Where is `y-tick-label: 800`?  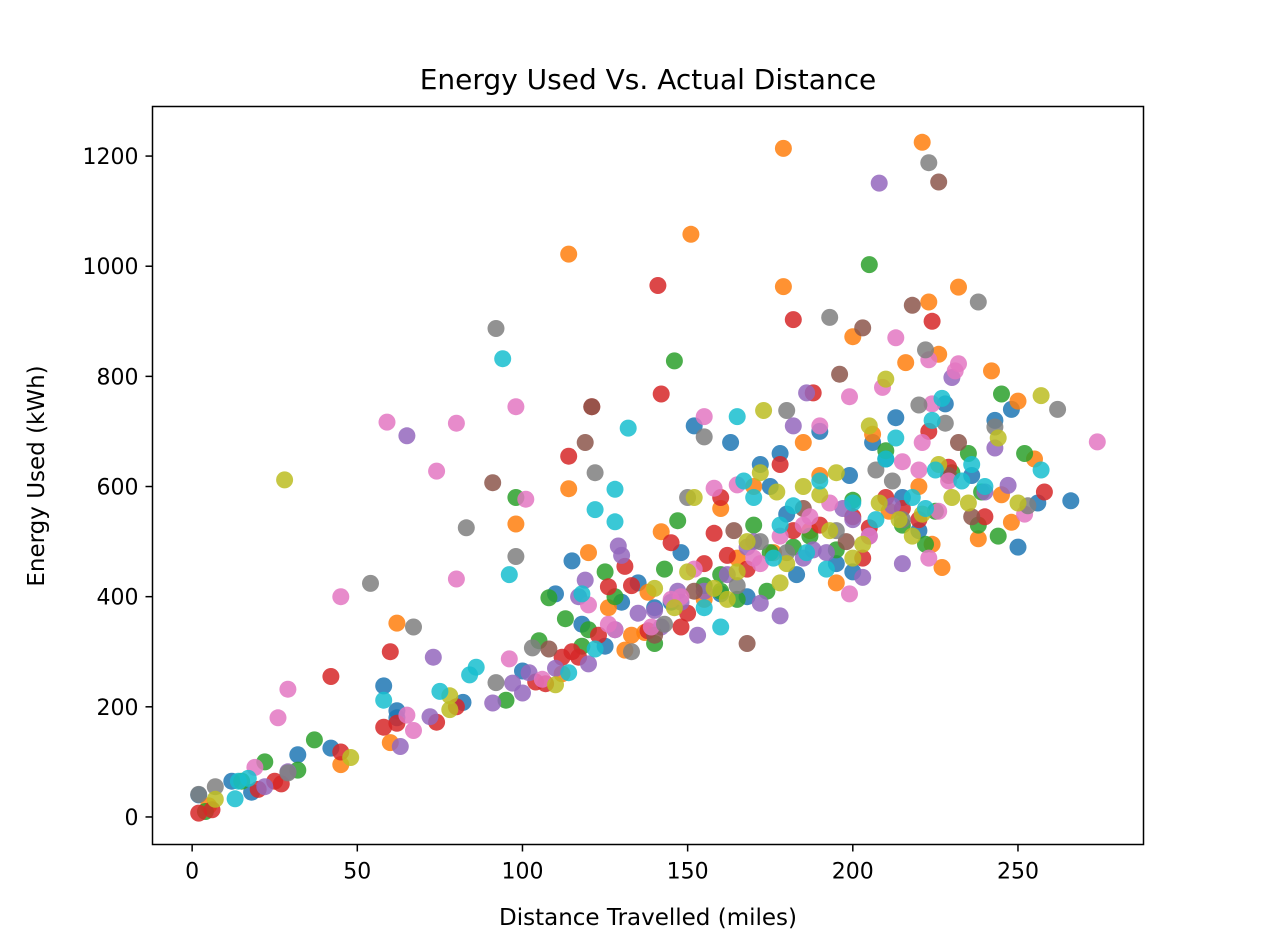 y-tick-label: 800 is located at coordinates (118, 377).